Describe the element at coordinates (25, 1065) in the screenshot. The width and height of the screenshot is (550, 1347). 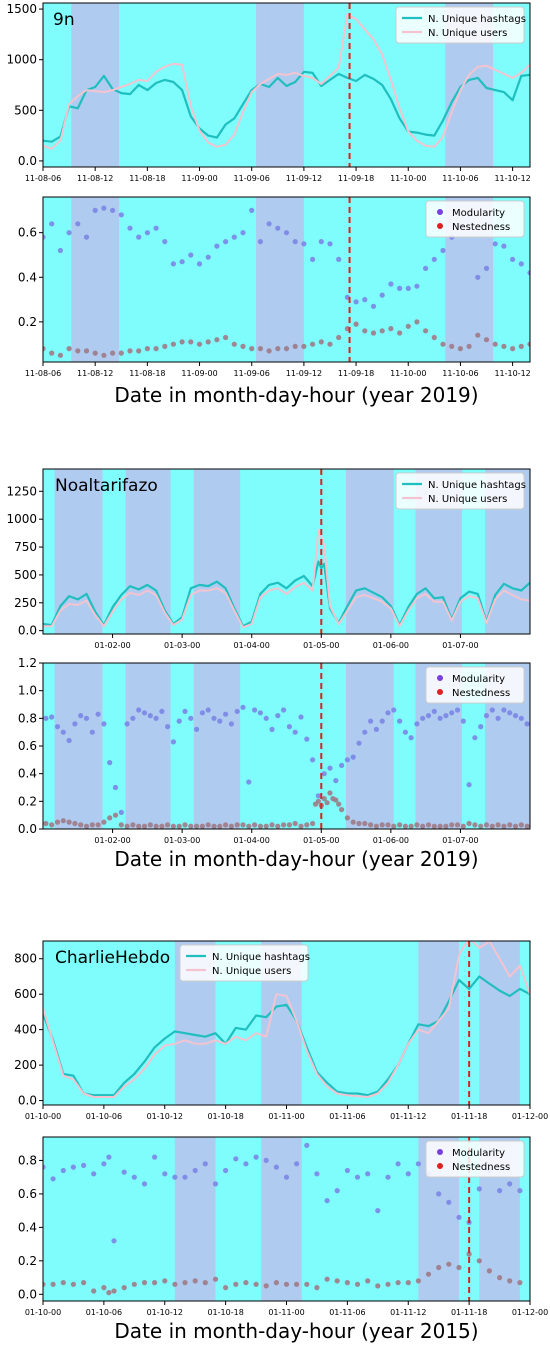
I see `y-tick-label: 200` at that location.